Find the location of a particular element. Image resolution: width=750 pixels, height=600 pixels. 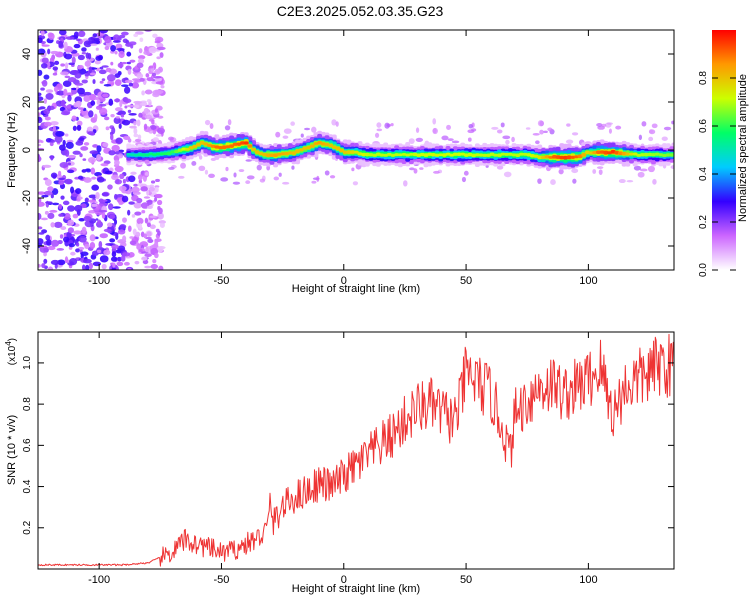

x-tick-label: -100 is located at coordinates (99, 580).